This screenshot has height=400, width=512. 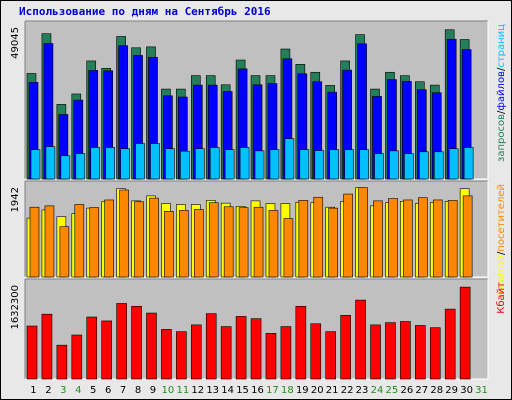 I want to click on x-tick-label-15: 15, so click(x=242, y=390).